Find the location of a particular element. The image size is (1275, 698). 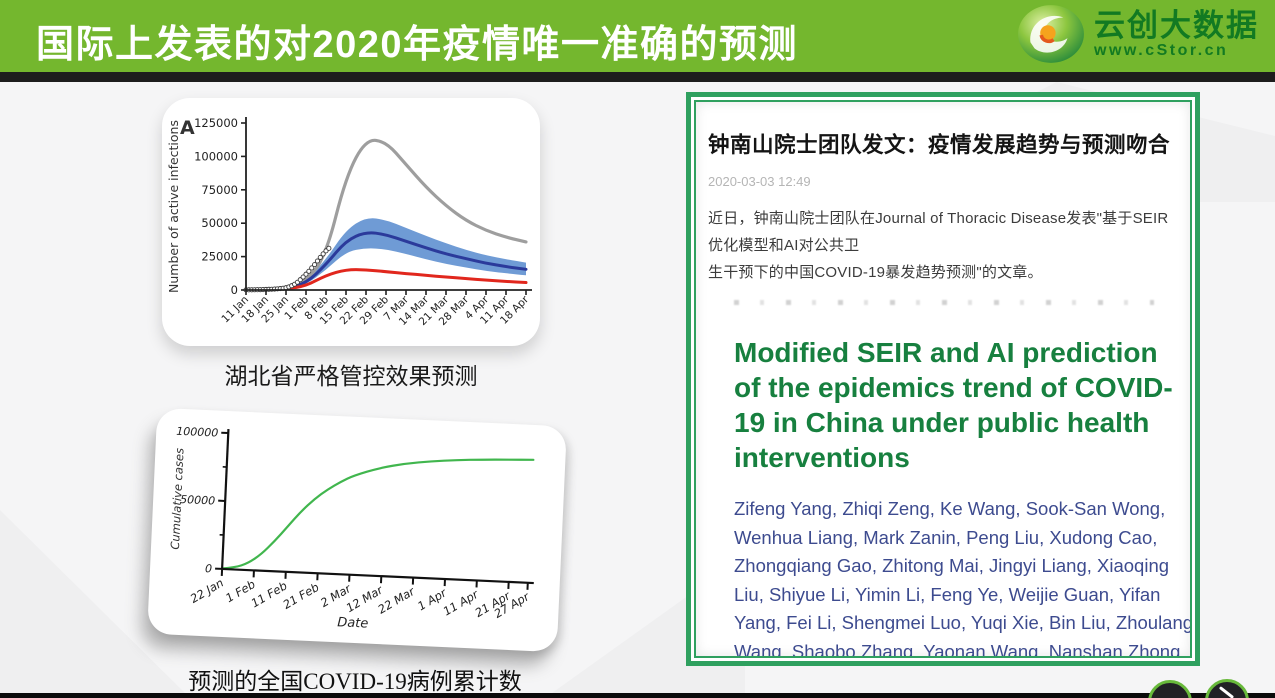

slide-title: 国际上发表的对2020年疫情唯一准确的预测 is located at coordinates (417, 45).